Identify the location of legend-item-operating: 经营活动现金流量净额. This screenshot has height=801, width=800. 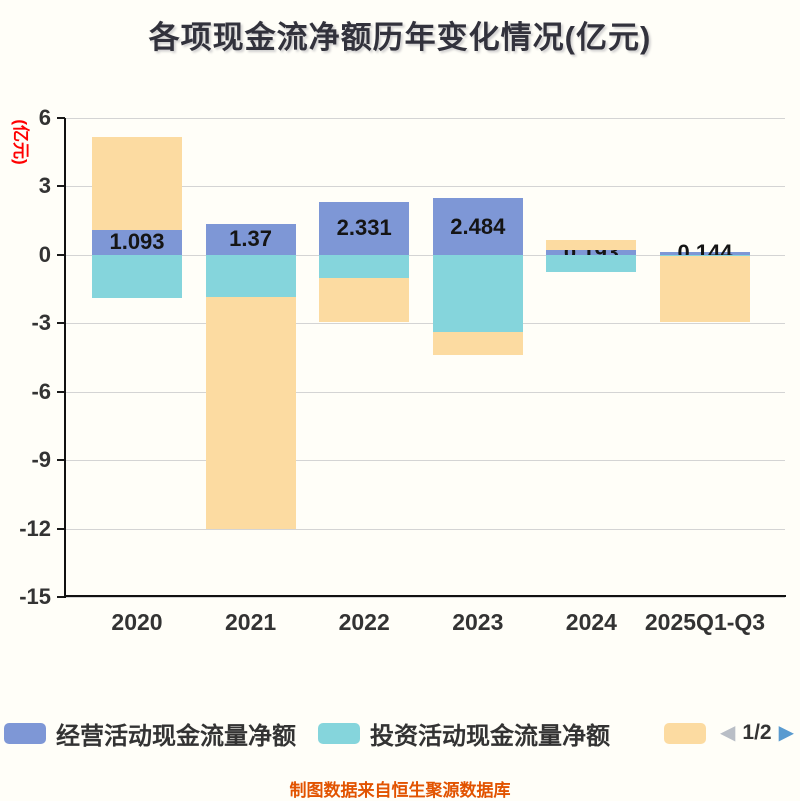
(150, 734).